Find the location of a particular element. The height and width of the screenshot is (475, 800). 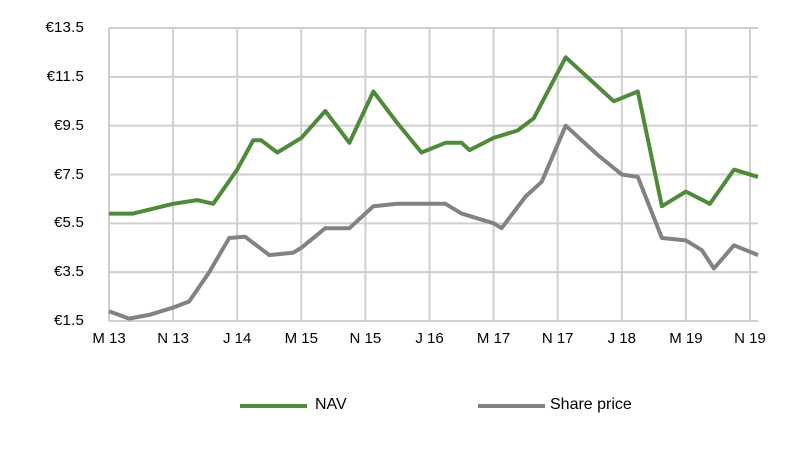

y-tick-label: €7.5 is located at coordinates (69, 174).